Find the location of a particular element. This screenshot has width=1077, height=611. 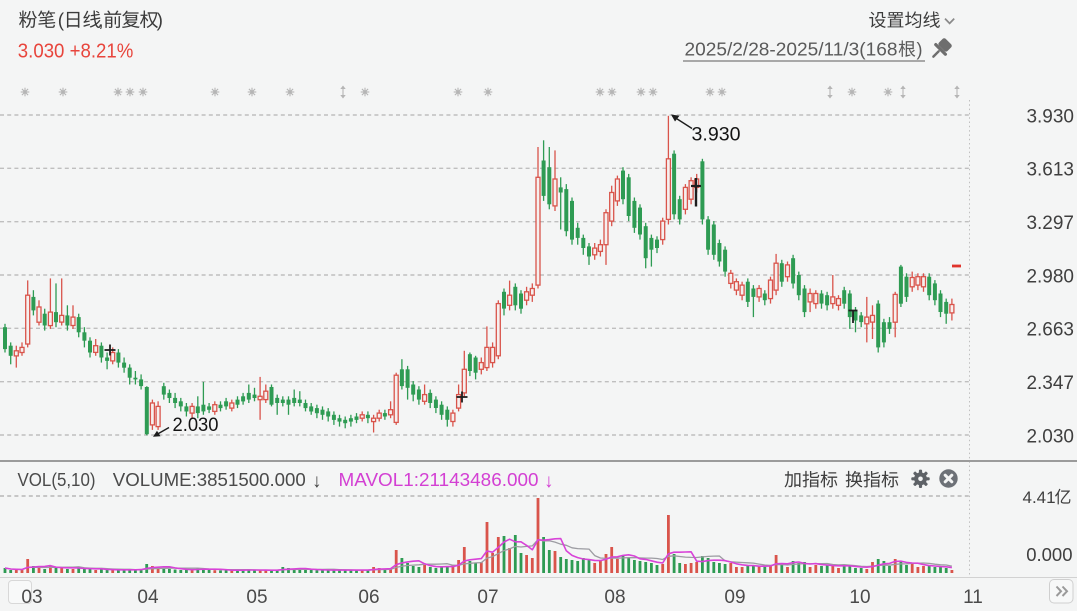

svg-text: 03 is located at coordinates (31, 596).